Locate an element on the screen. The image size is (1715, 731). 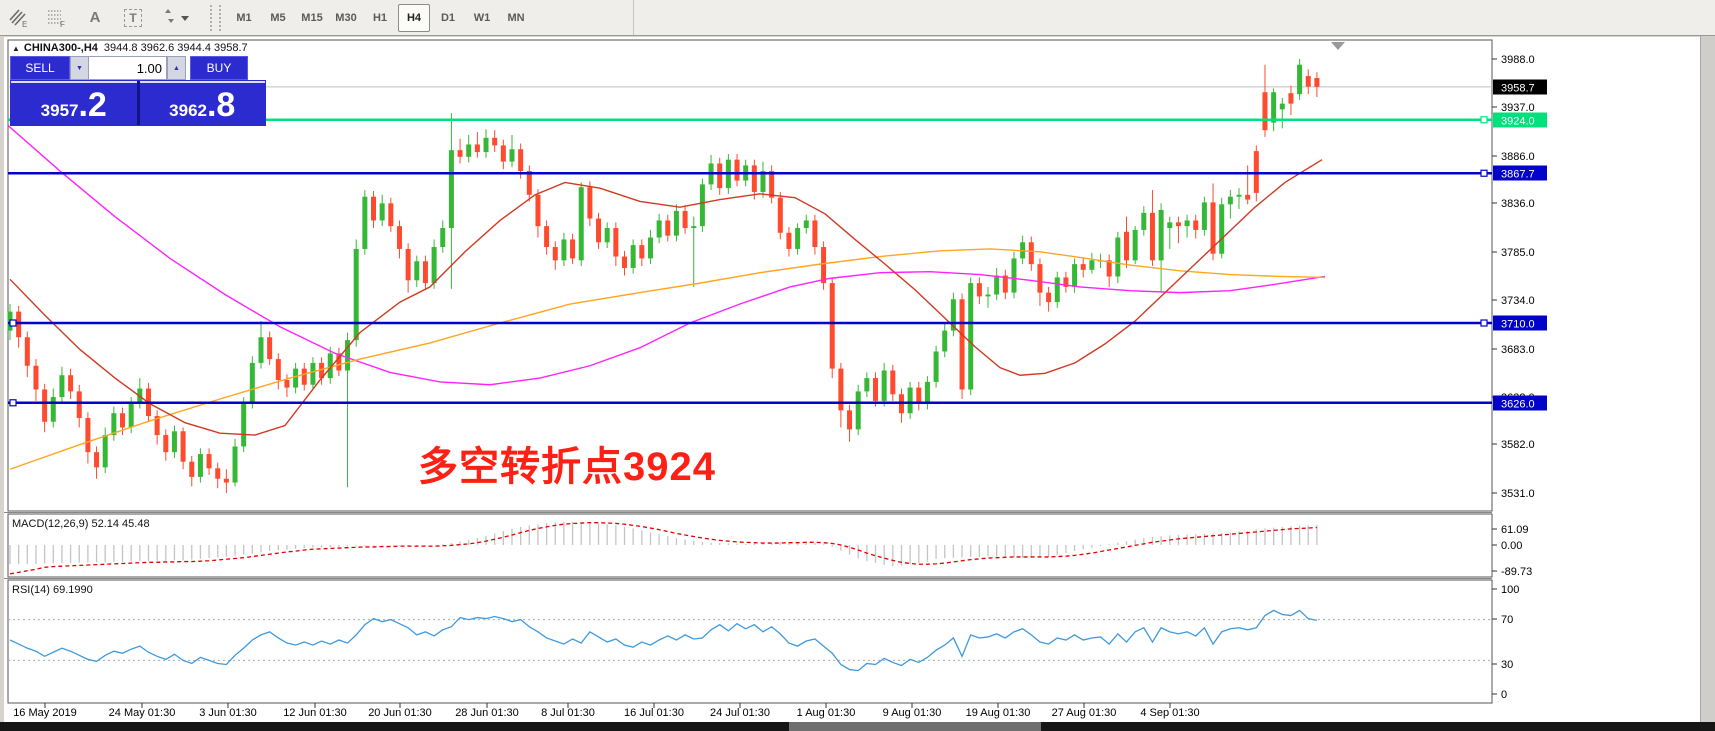
svg-text: 3836.0 is located at coordinates (1518, 204).